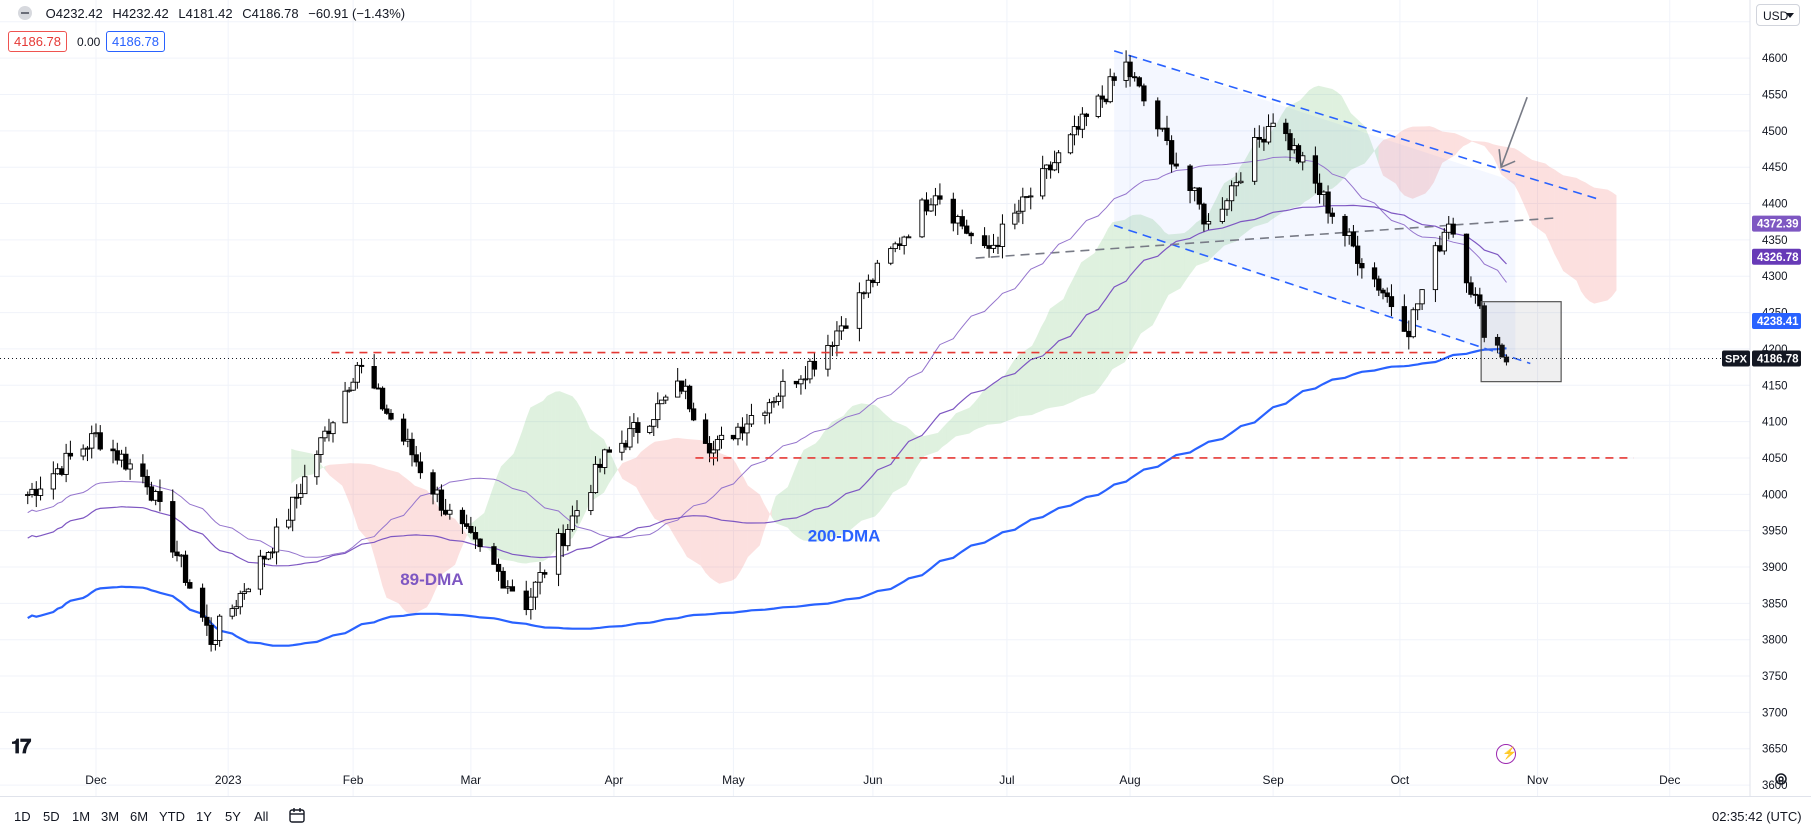  Describe the element at coordinates (95, 780) in the screenshot. I see `x-tick-label: Dec` at that location.